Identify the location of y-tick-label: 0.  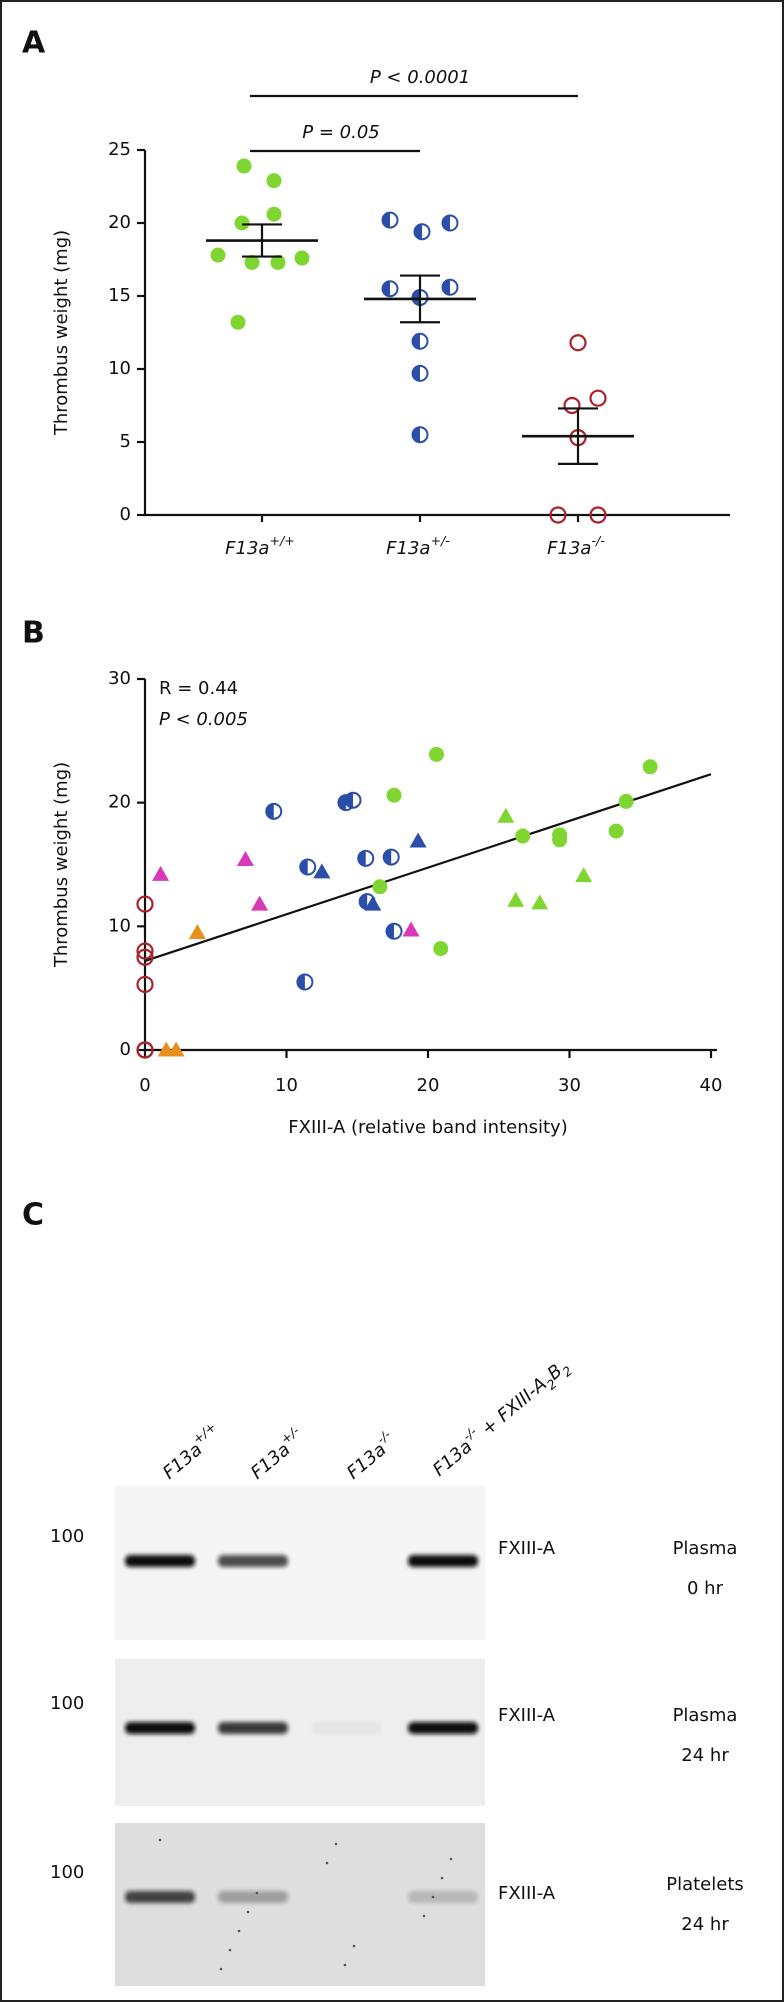
(125, 514).